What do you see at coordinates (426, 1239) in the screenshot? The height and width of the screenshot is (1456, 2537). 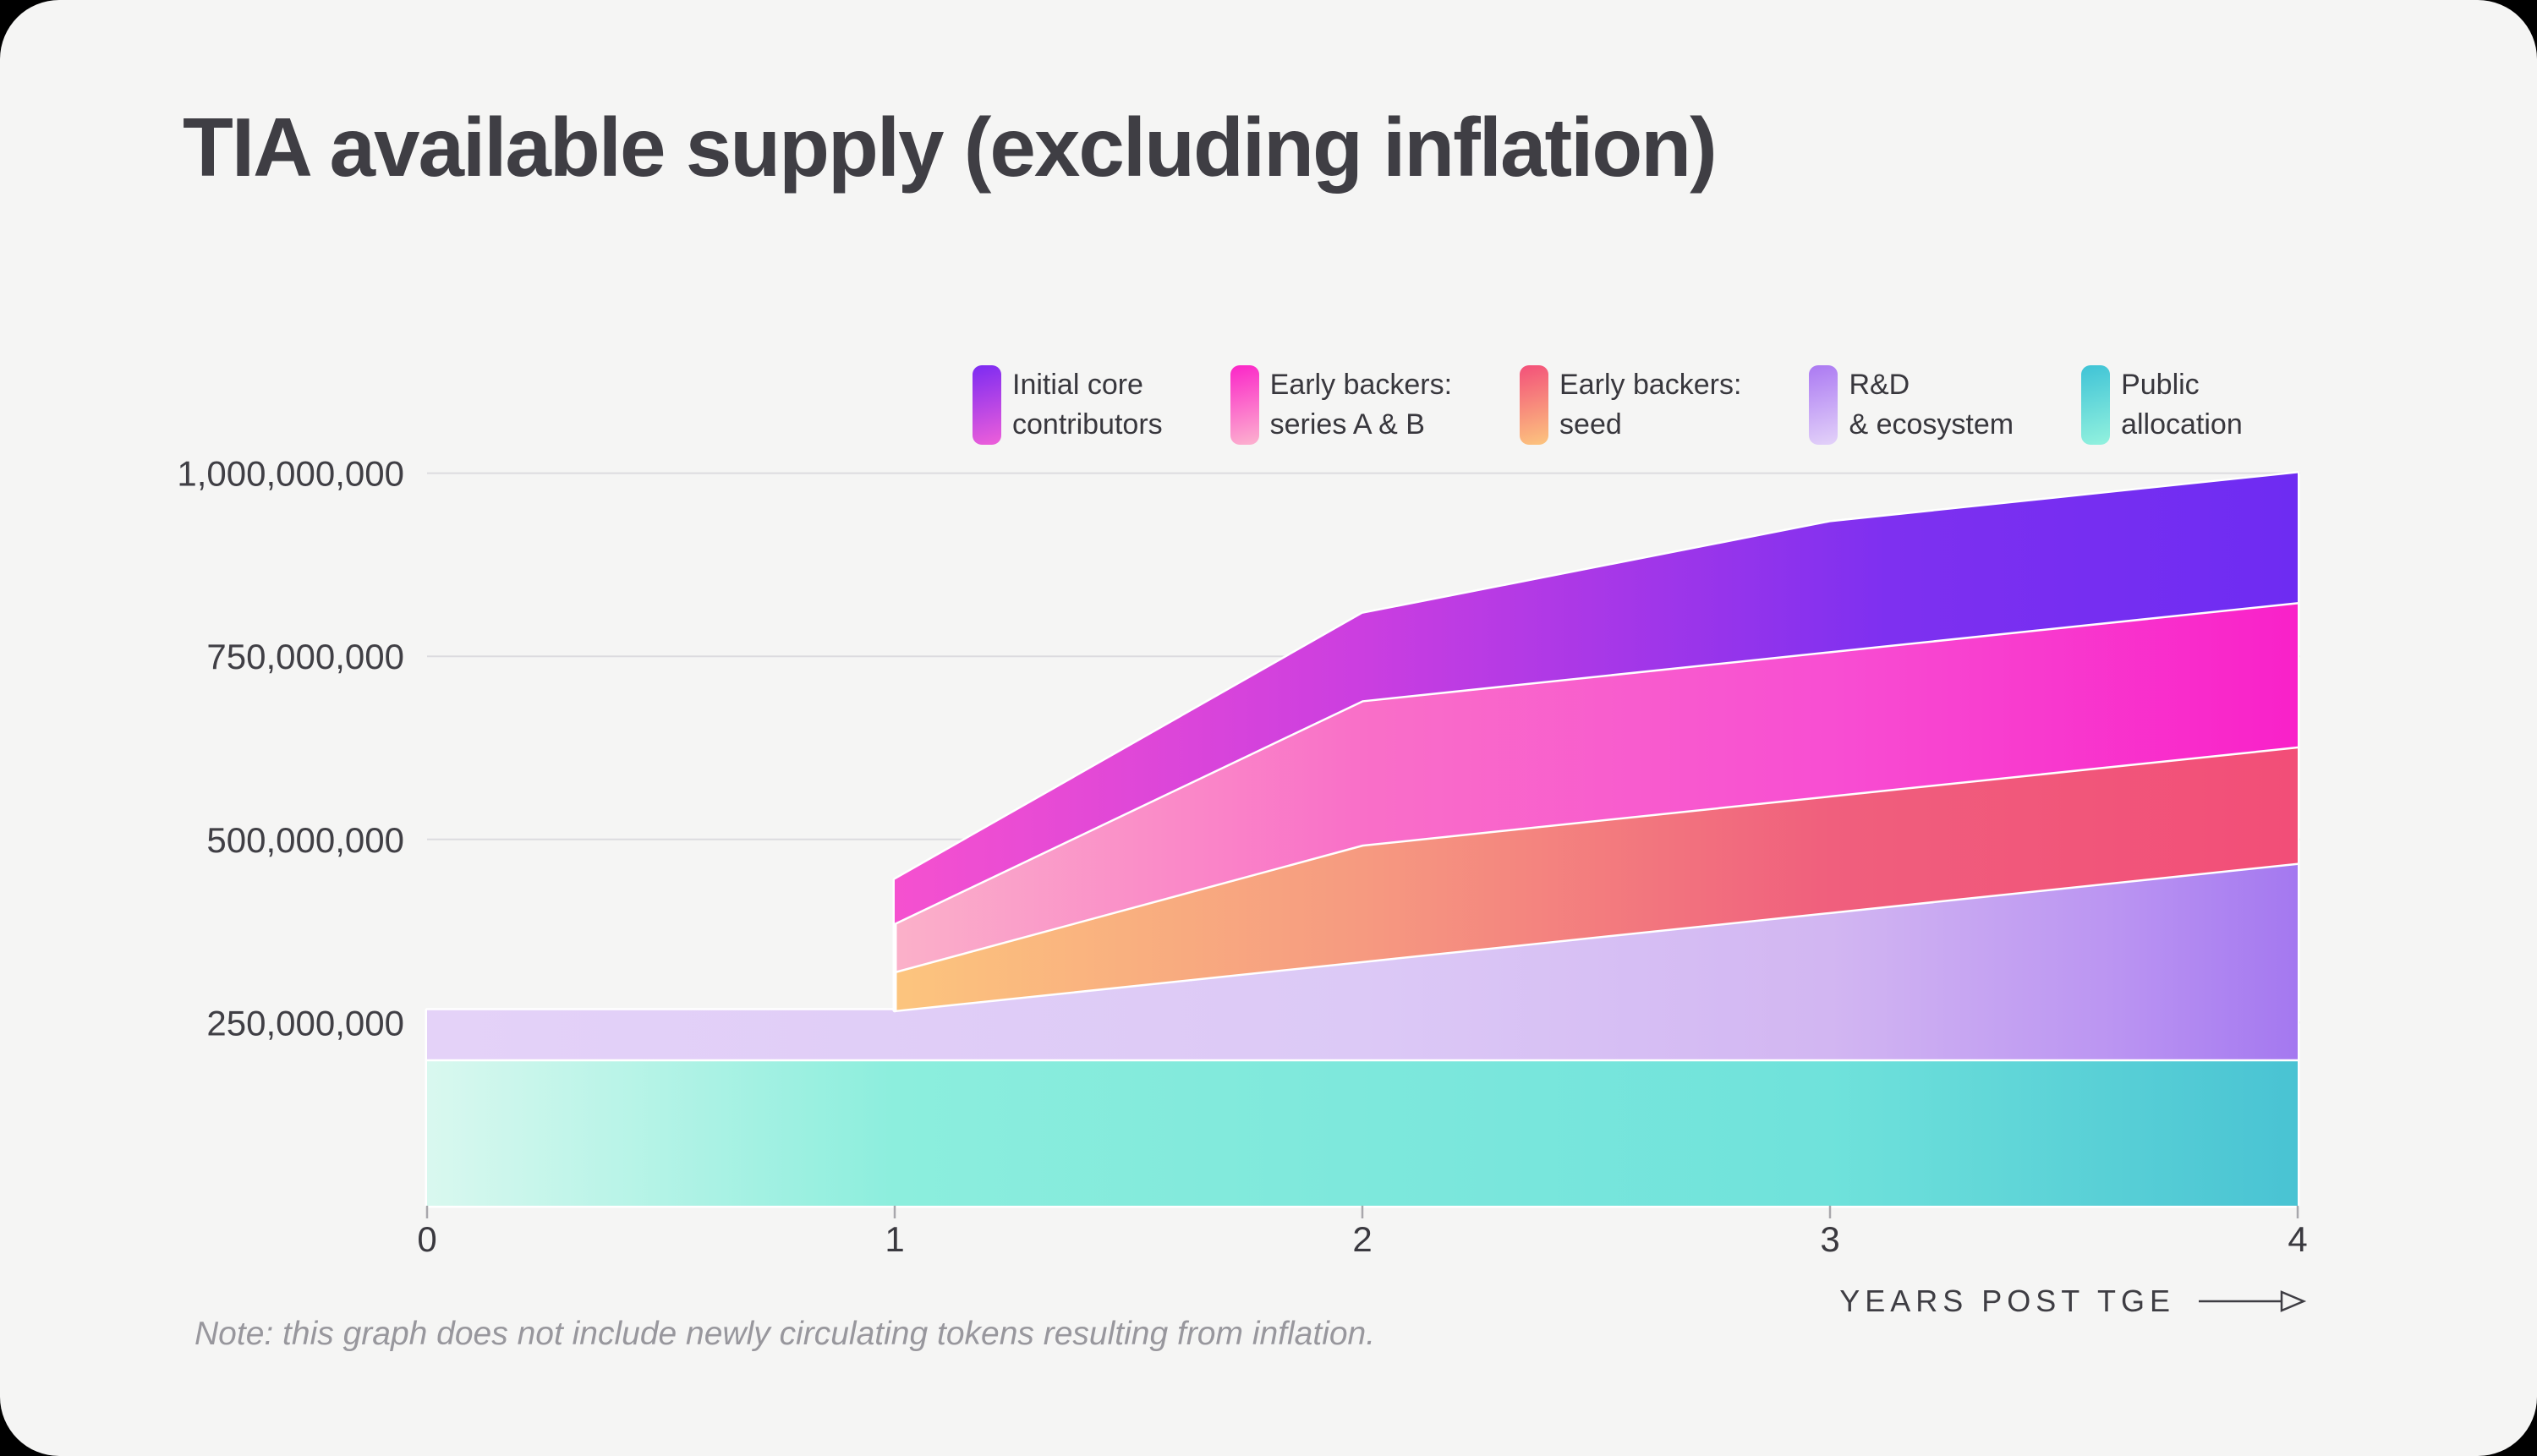 I see `x-tick-label-0: 0` at bounding box center [426, 1239].